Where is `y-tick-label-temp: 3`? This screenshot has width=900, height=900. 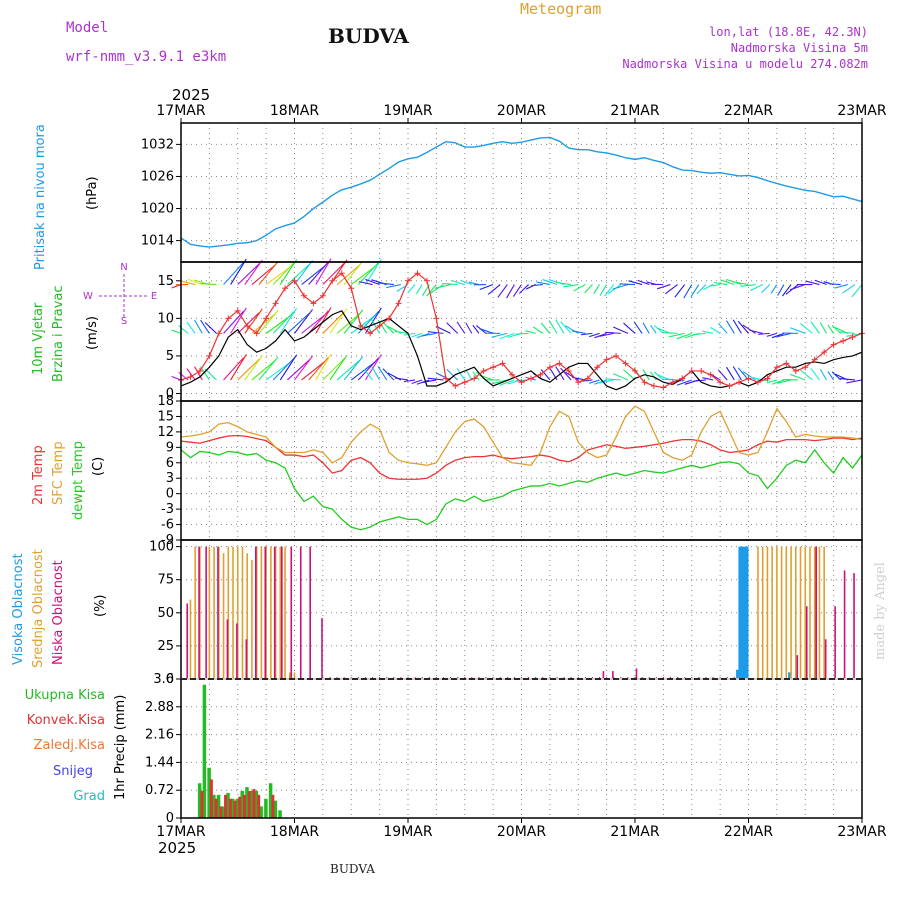 y-tick-label-temp: 3 is located at coordinates (170, 478).